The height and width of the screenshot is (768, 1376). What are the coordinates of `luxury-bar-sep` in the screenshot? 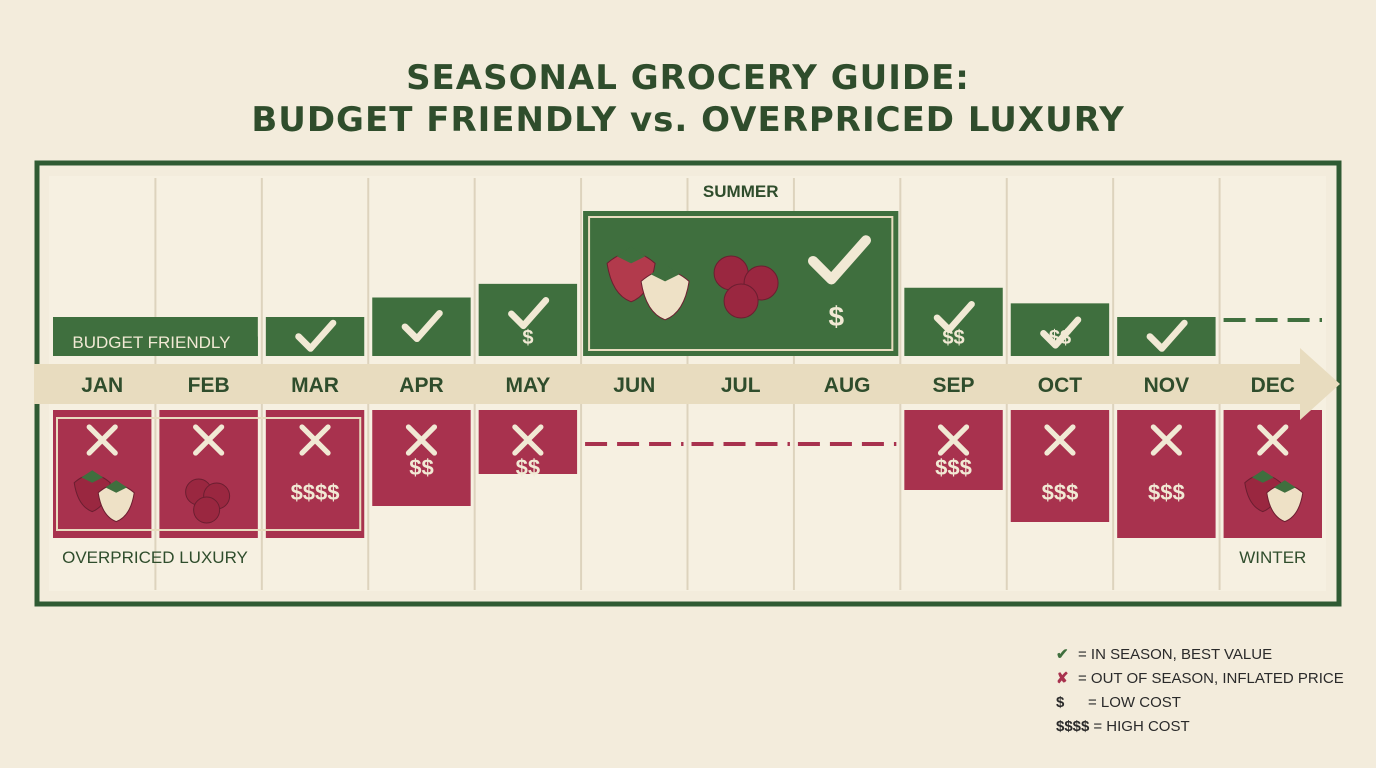 It's located at (953, 450).